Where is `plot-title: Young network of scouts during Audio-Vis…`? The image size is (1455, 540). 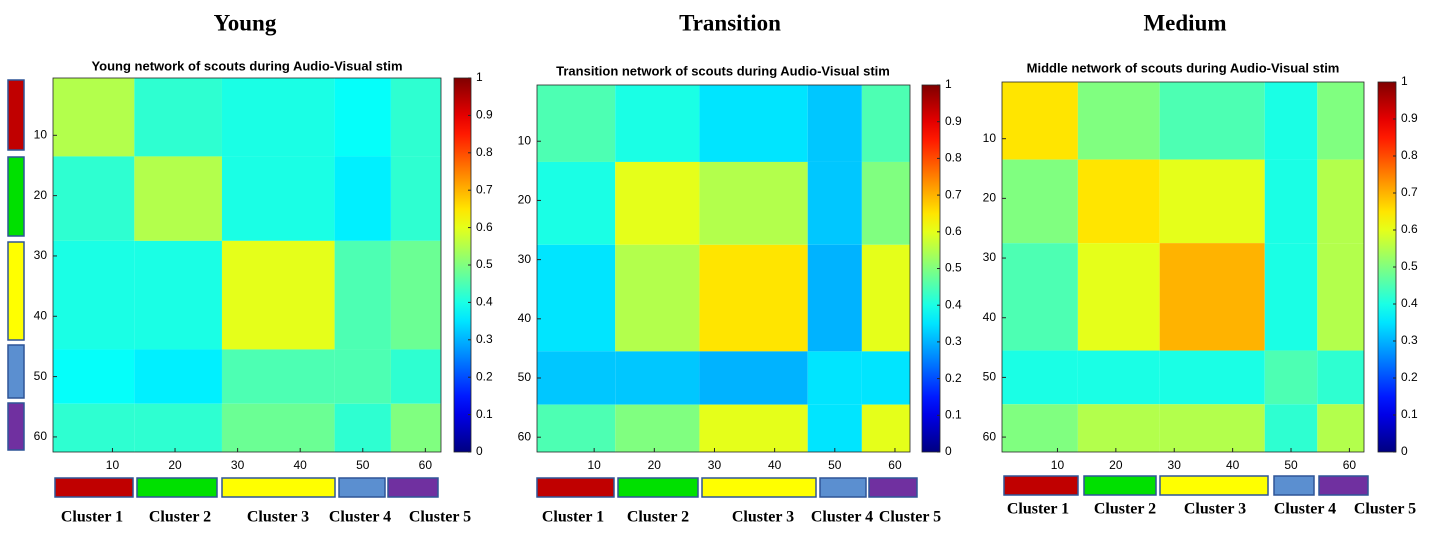 plot-title: Young network of scouts during Audio-Vis… is located at coordinates (246, 65).